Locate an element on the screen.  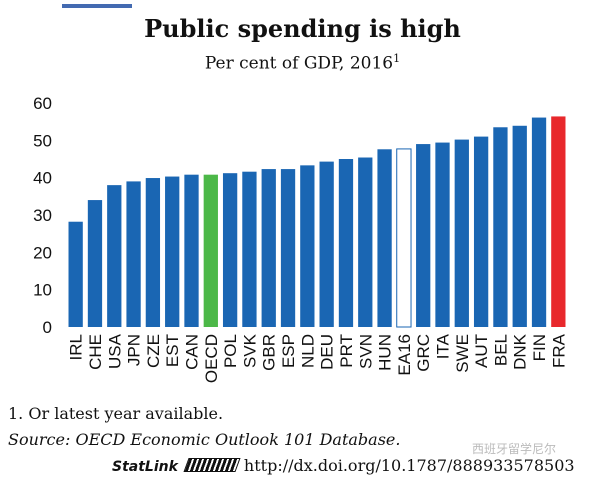
bar-pol is located at coordinates (230, 250).